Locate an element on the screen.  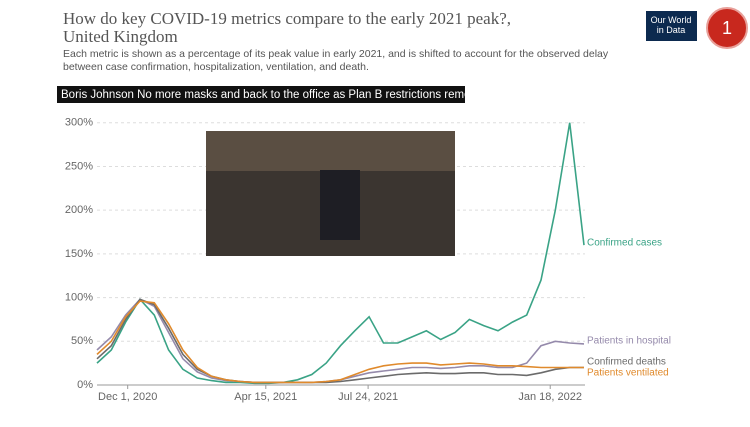
badge-label: 1 is located at coordinates (727, 28).